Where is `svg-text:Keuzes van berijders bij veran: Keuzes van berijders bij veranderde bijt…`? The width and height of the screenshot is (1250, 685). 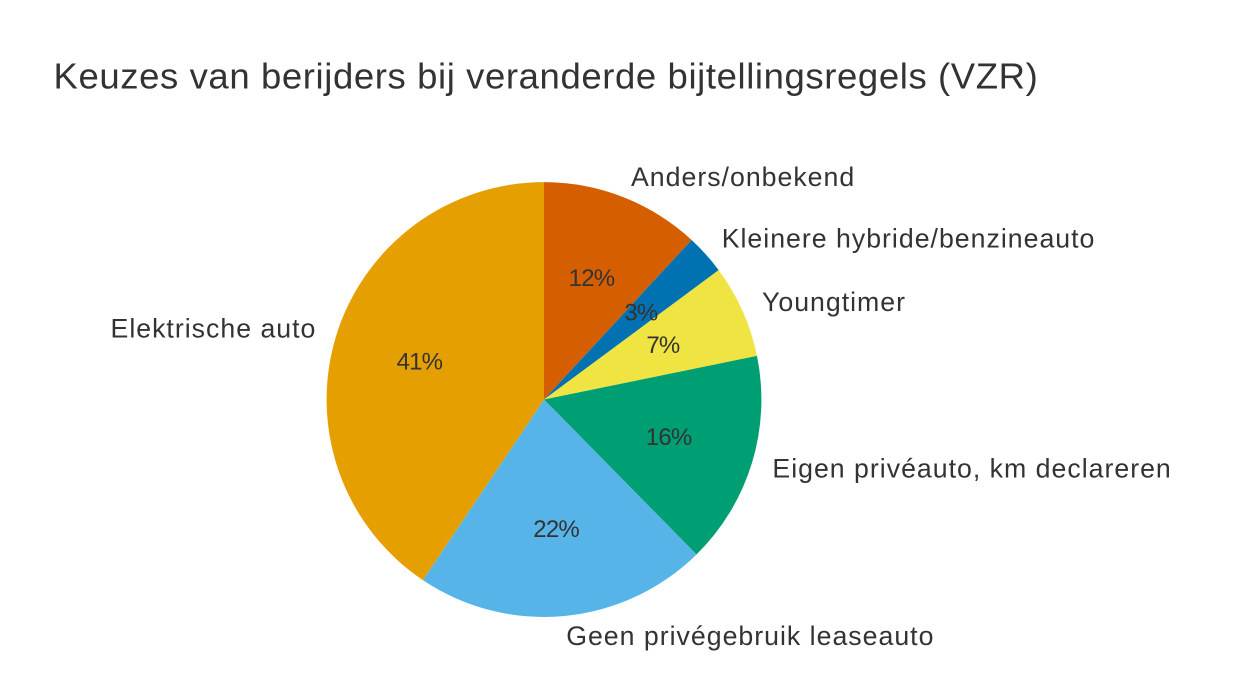
svg-text:Keuzes van berijders bij veran: Keuzes van berijders bij veranderde bijt… is located at coordinates (546, 75).